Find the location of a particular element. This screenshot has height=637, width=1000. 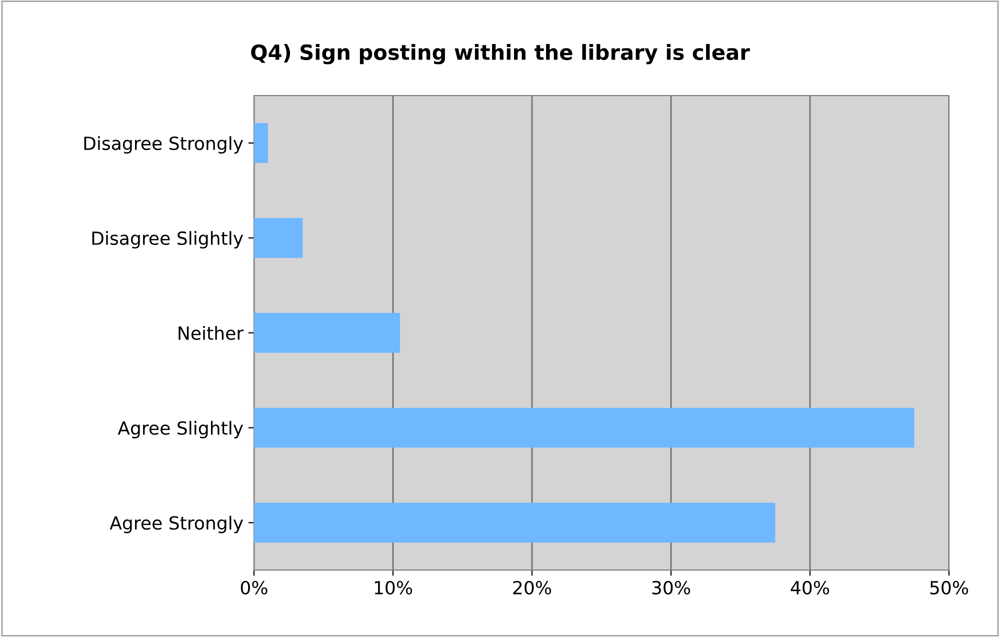

x-tick-label: 0% is located at coordinates (254, 587).